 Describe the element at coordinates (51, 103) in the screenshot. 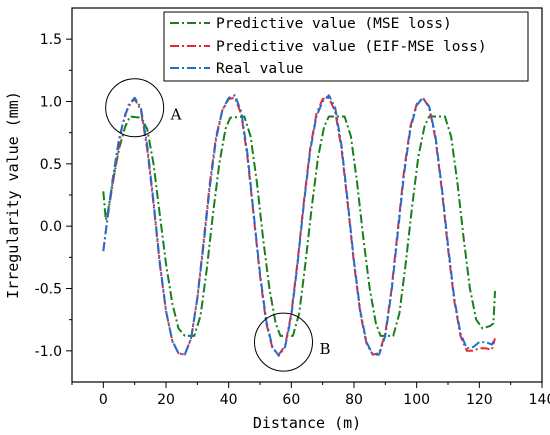

I see `y-tick-label: 1.0` at that location.